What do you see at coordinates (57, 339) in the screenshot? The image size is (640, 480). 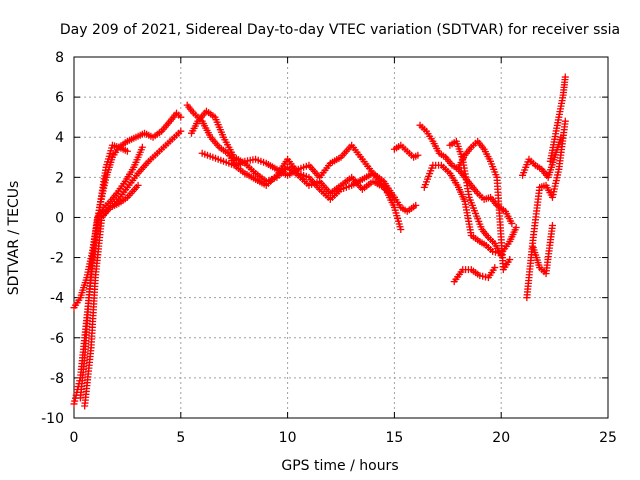 I see `y-tick-label: -6` at bounding box center [57, 339].